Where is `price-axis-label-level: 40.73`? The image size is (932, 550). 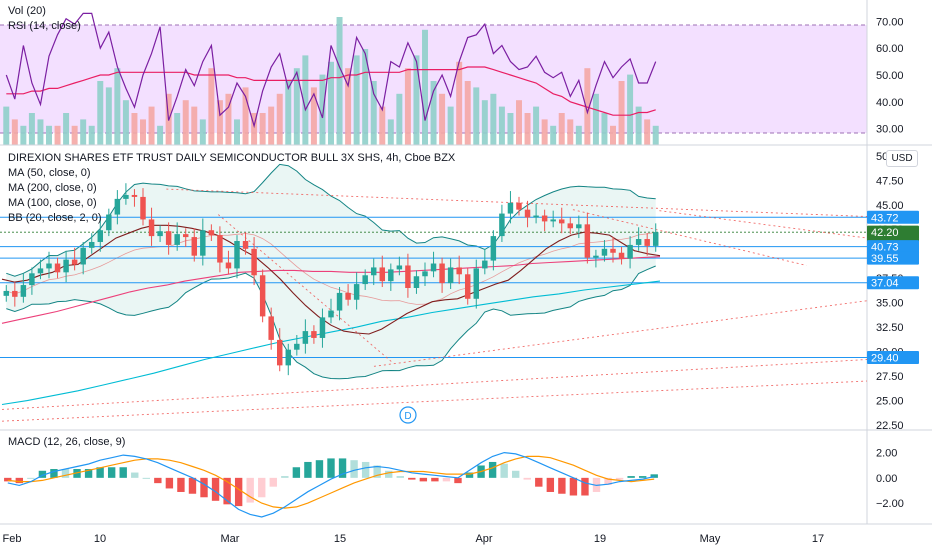
price-axis-label-level: 40.73 is located at coordinates (893, 247).